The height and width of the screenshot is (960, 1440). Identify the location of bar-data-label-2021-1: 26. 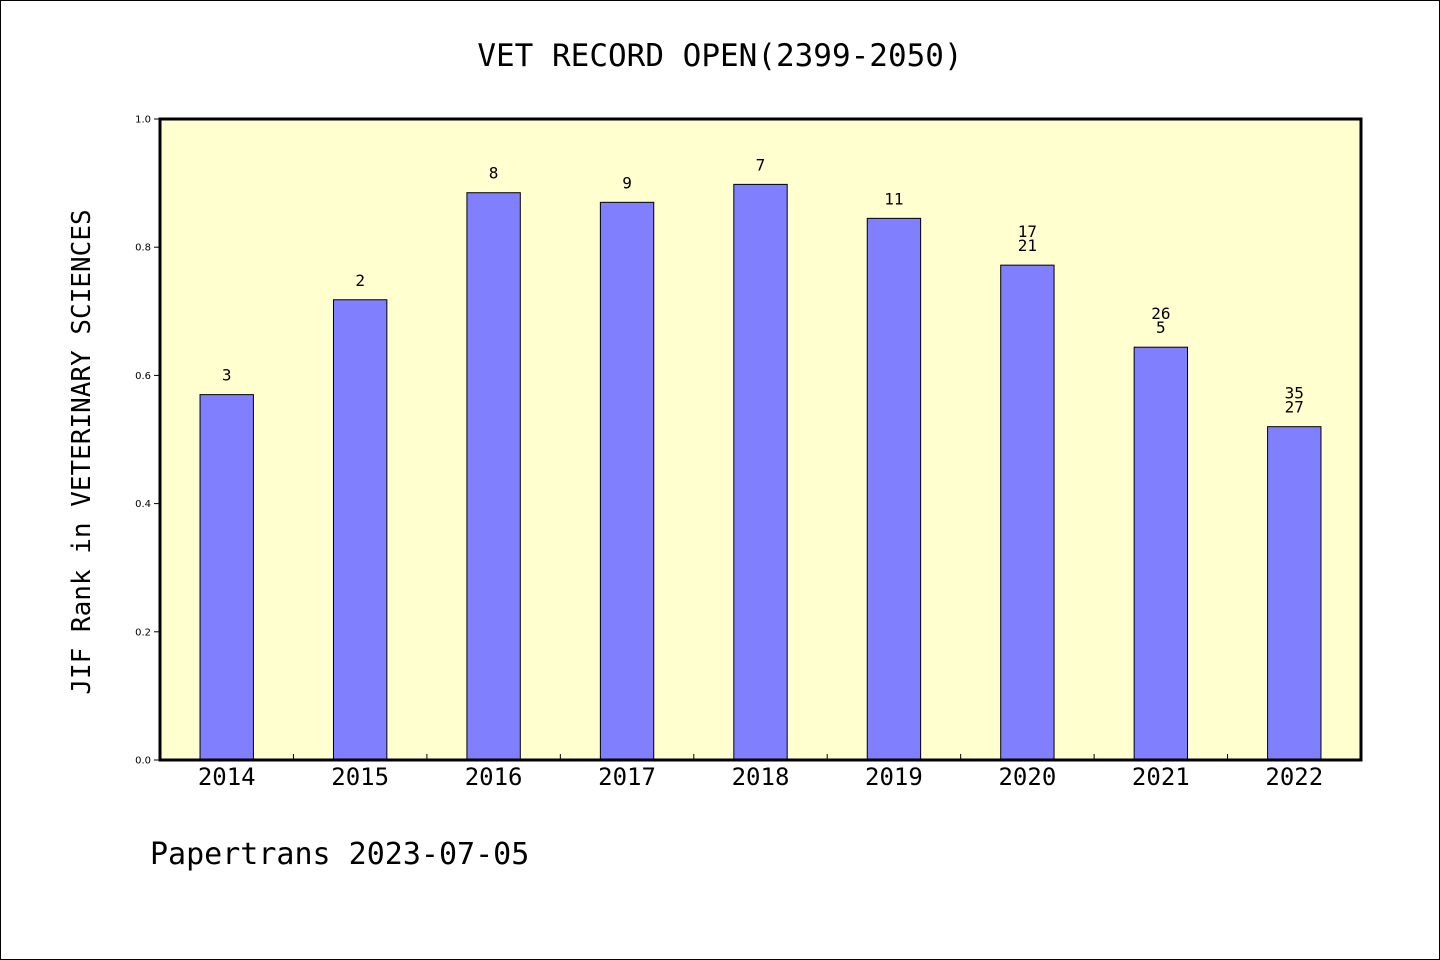
(1160, 313).